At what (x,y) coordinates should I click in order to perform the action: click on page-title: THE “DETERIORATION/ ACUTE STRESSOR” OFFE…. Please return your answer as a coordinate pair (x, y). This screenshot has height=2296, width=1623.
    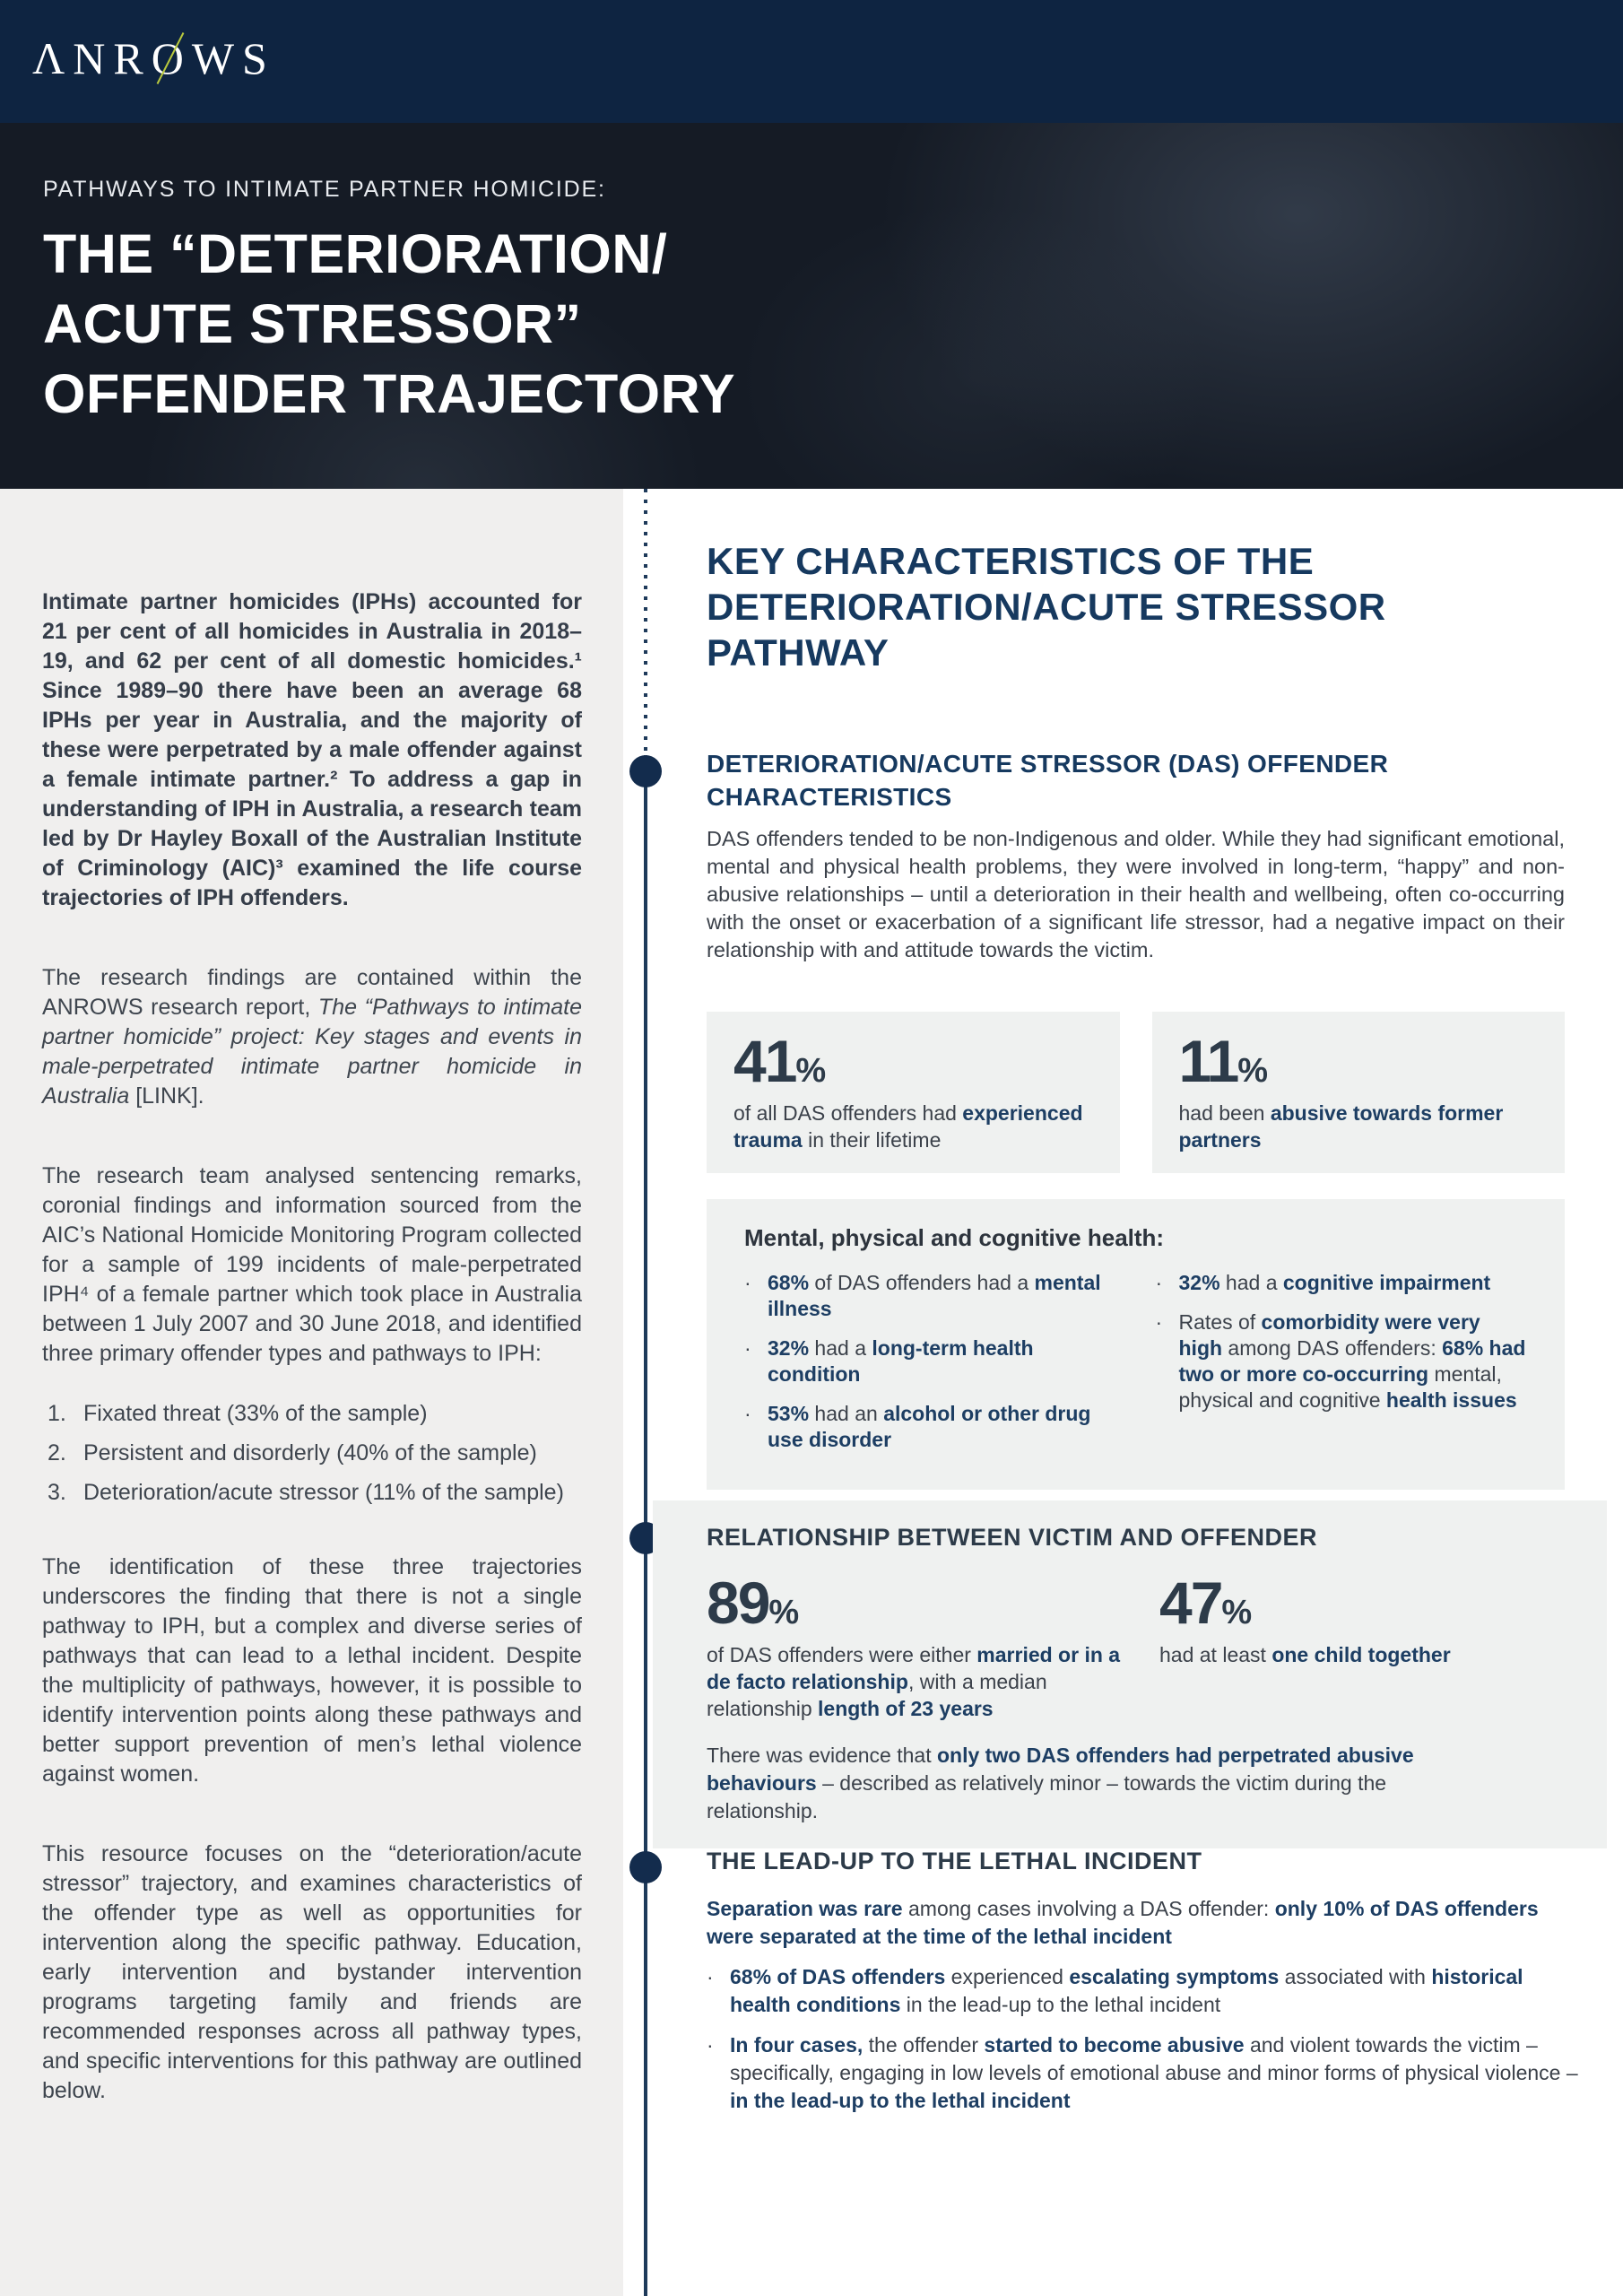
    Looking at the image, I should click on (389, 324).